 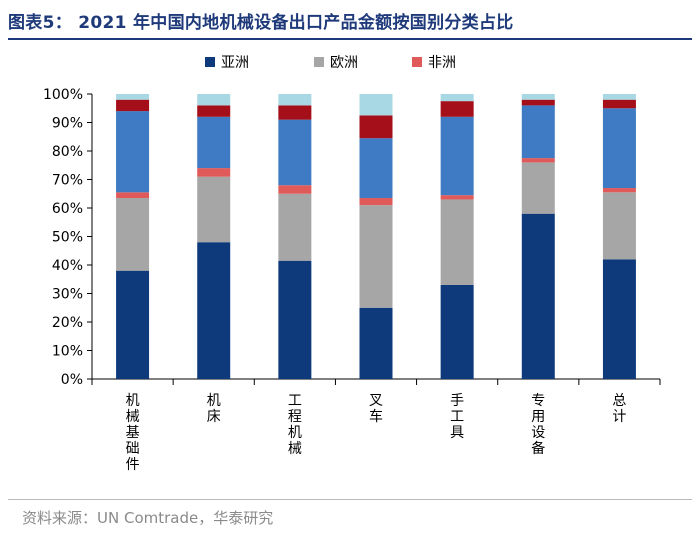 What do you see at coordinates (133, 433) in the screenshot?
I see `x-category-label: 机械基础件` at bounding box center [133, 433].